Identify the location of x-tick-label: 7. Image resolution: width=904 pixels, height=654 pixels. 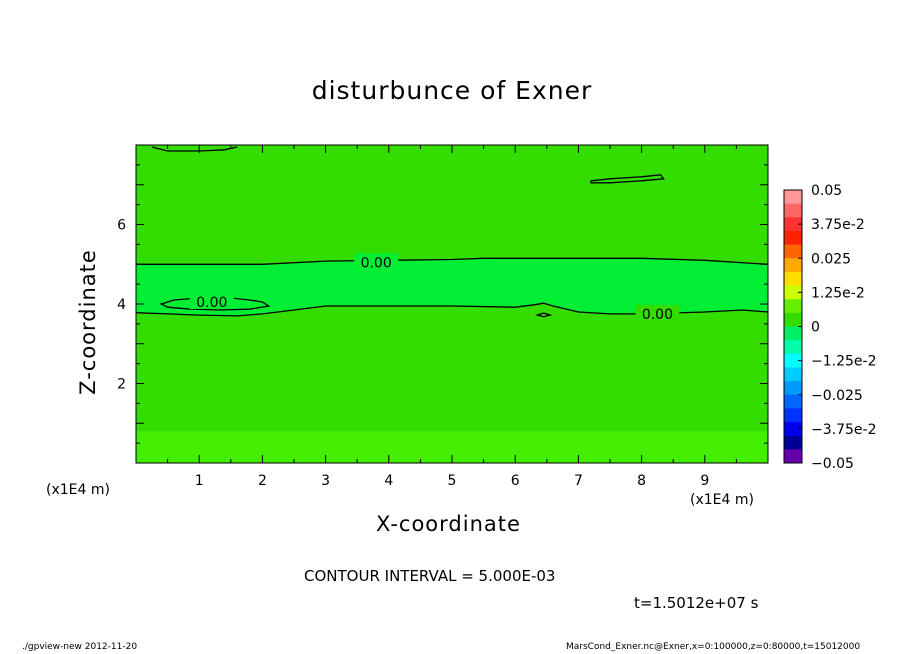
(578, 481).